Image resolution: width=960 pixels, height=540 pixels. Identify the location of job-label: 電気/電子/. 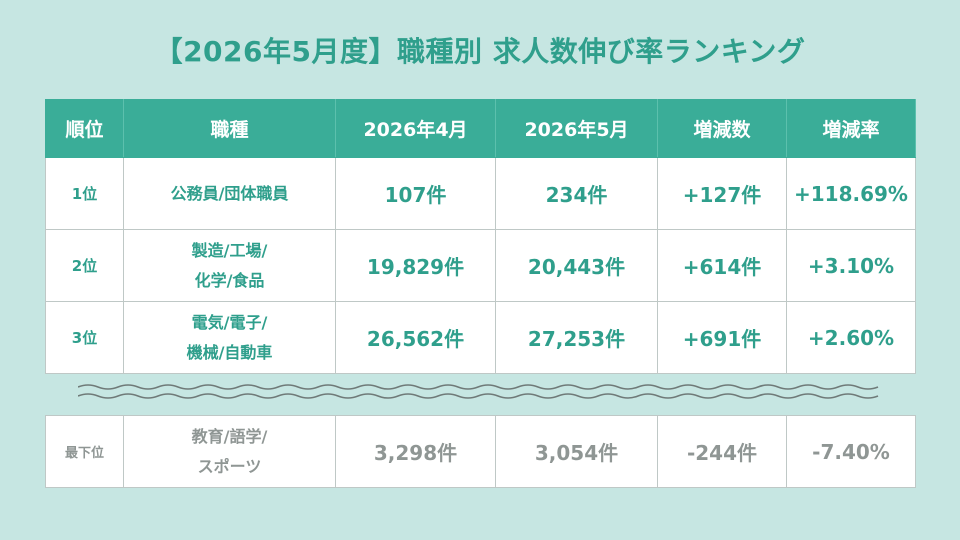
(229, 322).